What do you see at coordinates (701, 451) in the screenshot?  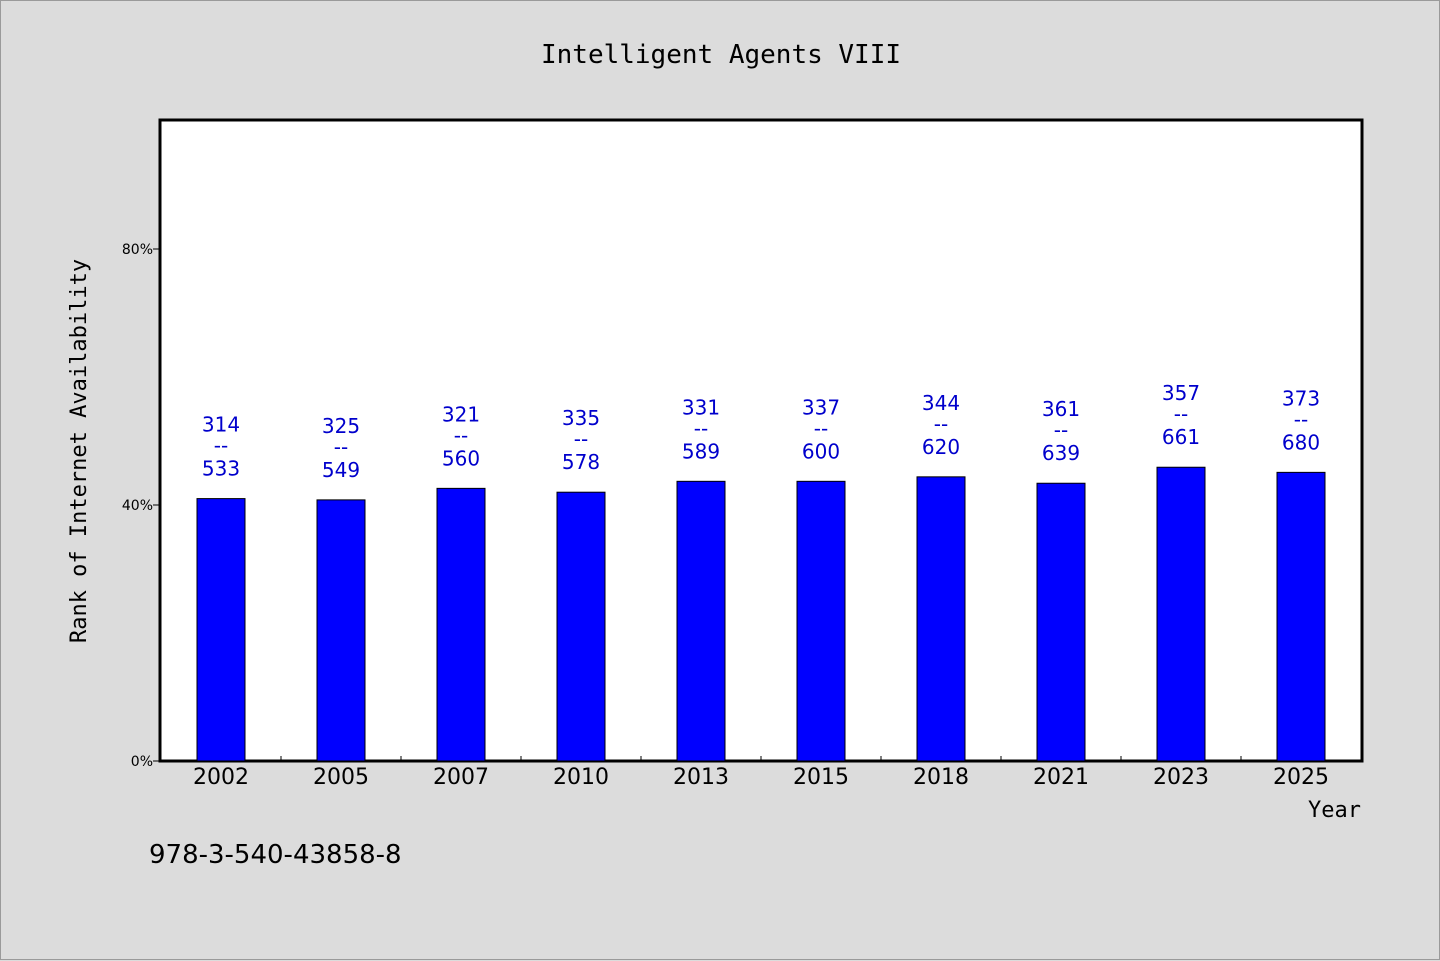 I see `bar-label-bottom: 589` at bounding box center [701, 451].